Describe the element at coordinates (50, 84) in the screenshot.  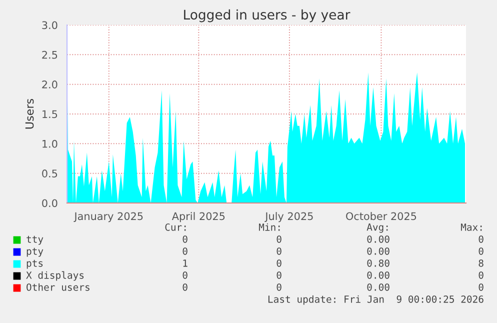
I see `y-tick-label: 2.0` at that location.